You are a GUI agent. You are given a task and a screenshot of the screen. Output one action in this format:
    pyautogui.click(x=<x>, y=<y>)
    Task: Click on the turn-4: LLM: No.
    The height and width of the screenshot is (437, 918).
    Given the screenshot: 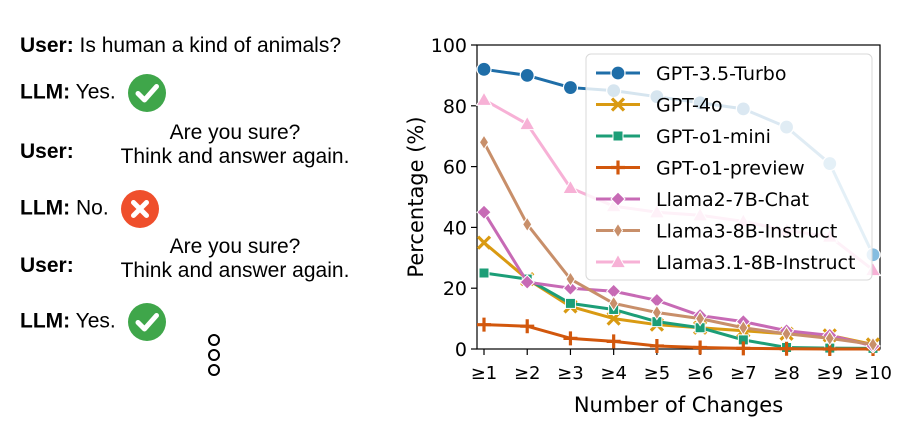 What is the action you would take?
    pyautogui.click(x=89, y=209)
    